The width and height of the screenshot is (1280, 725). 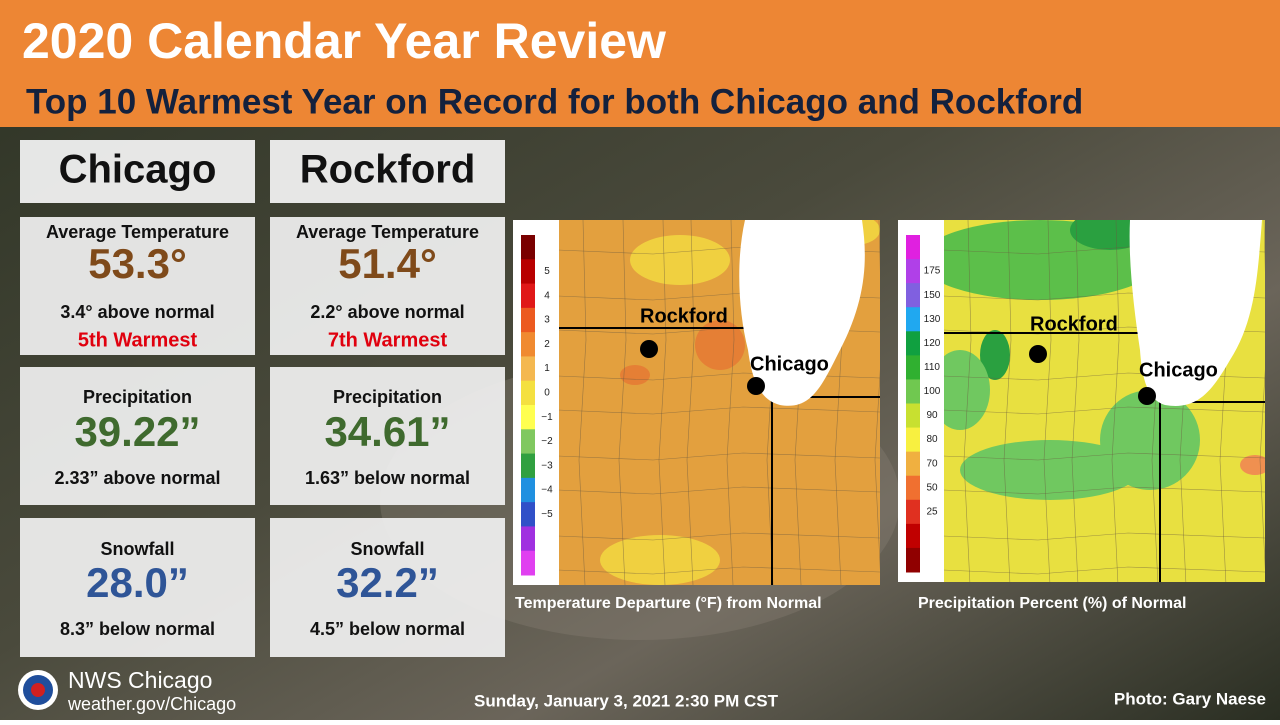 What do you see at coordinates (388, 340) in the screenshot?
I see `temperature-rank: 7th Warmest` at bounding box center [388, 340].